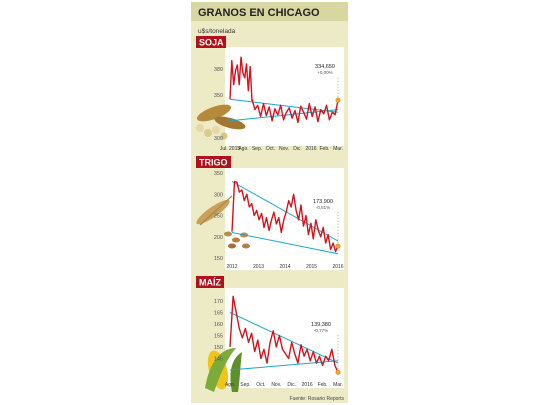 The width and height of the screenshot is (540, 405). What do you see at coordinates (338, 246) in the screenshot?
I see `trigo-last-point` at bounding box center [338, 246].